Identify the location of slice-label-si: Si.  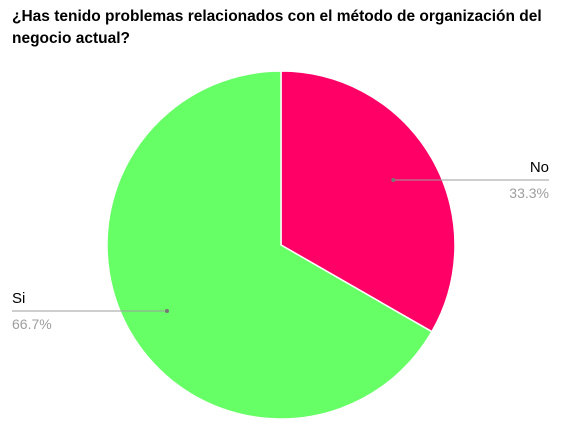
(18, 298).